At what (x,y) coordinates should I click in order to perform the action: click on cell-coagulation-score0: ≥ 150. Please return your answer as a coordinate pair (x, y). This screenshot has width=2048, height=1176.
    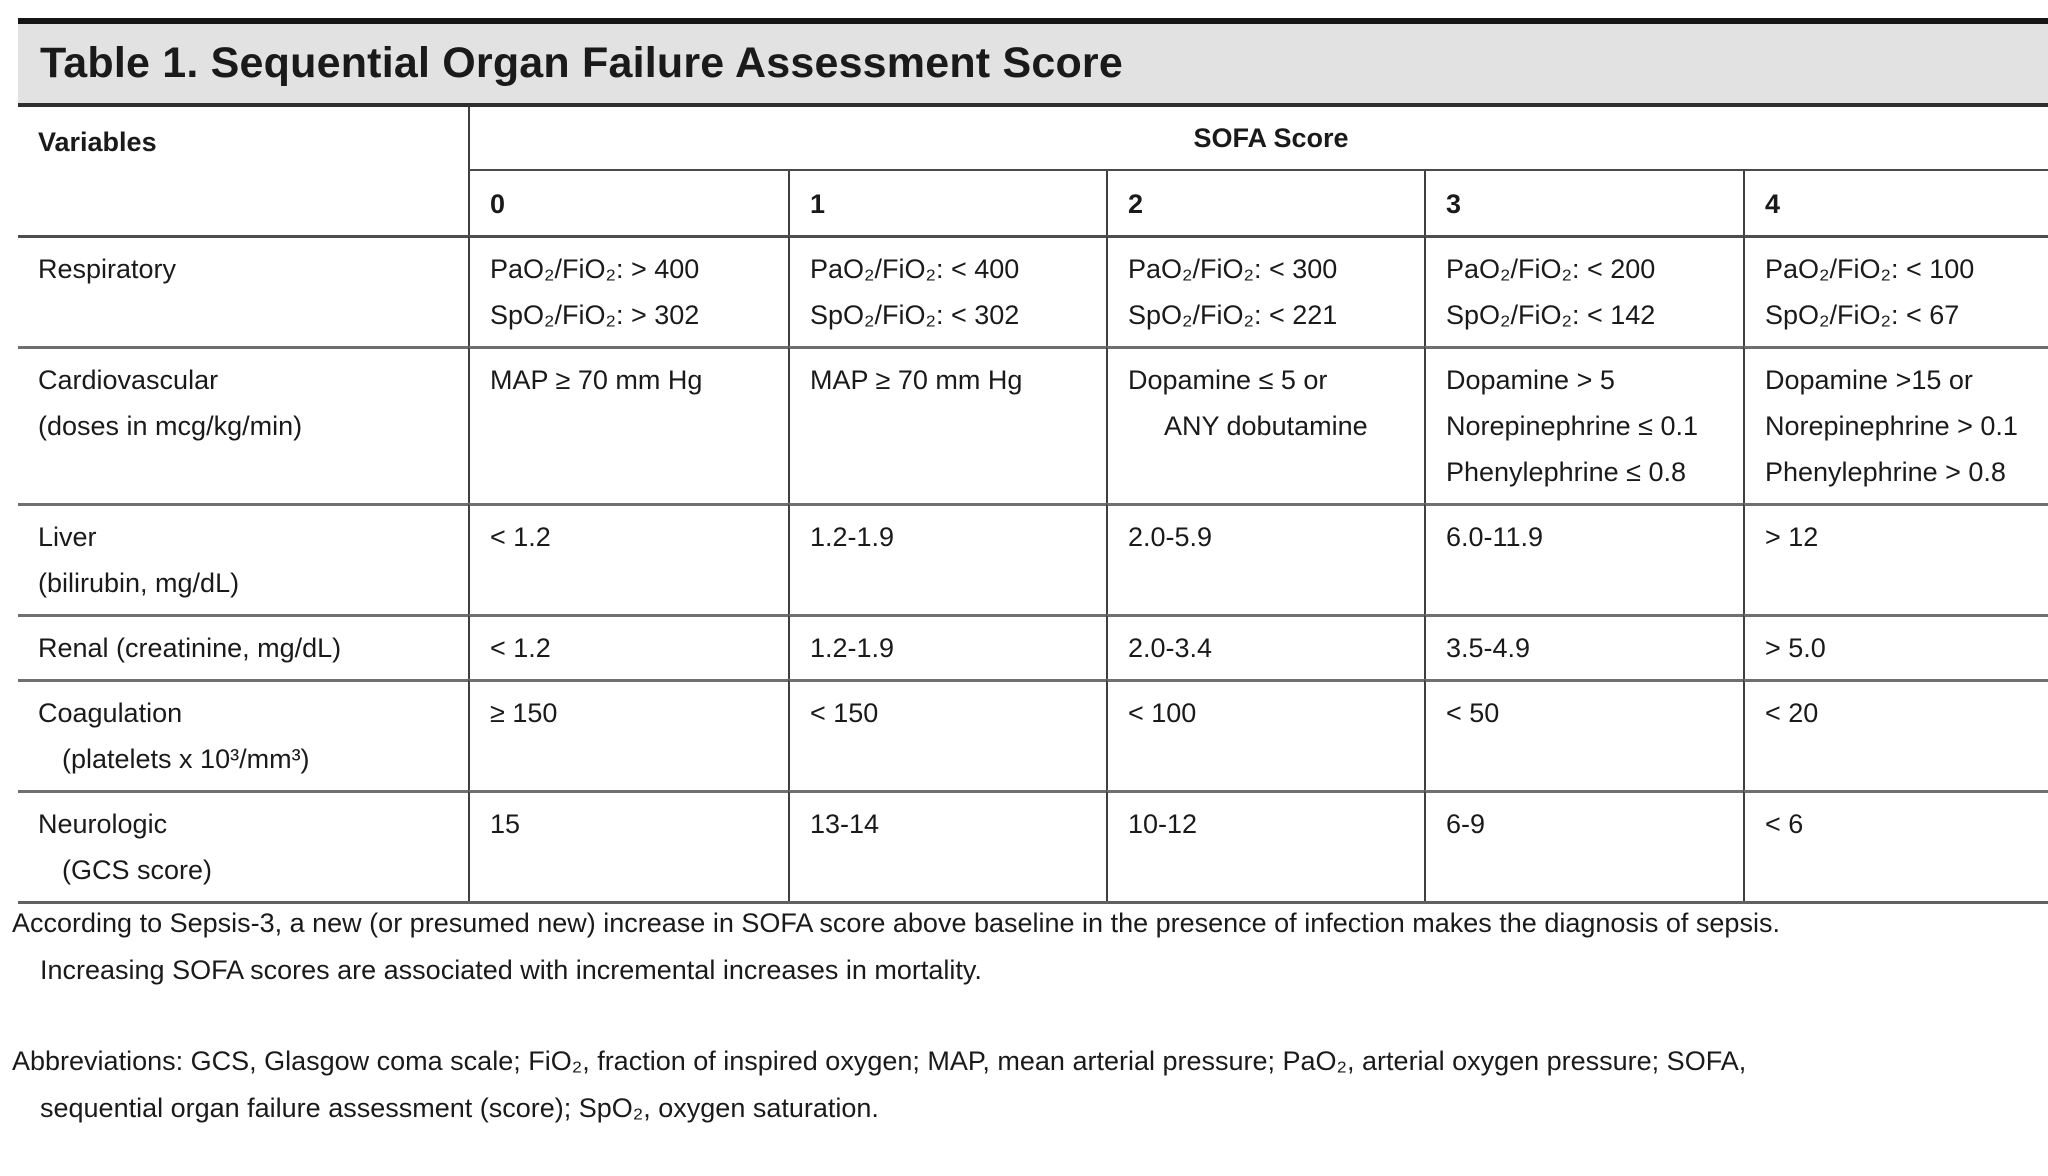
    Looking at the image, I should click on (628, 734).